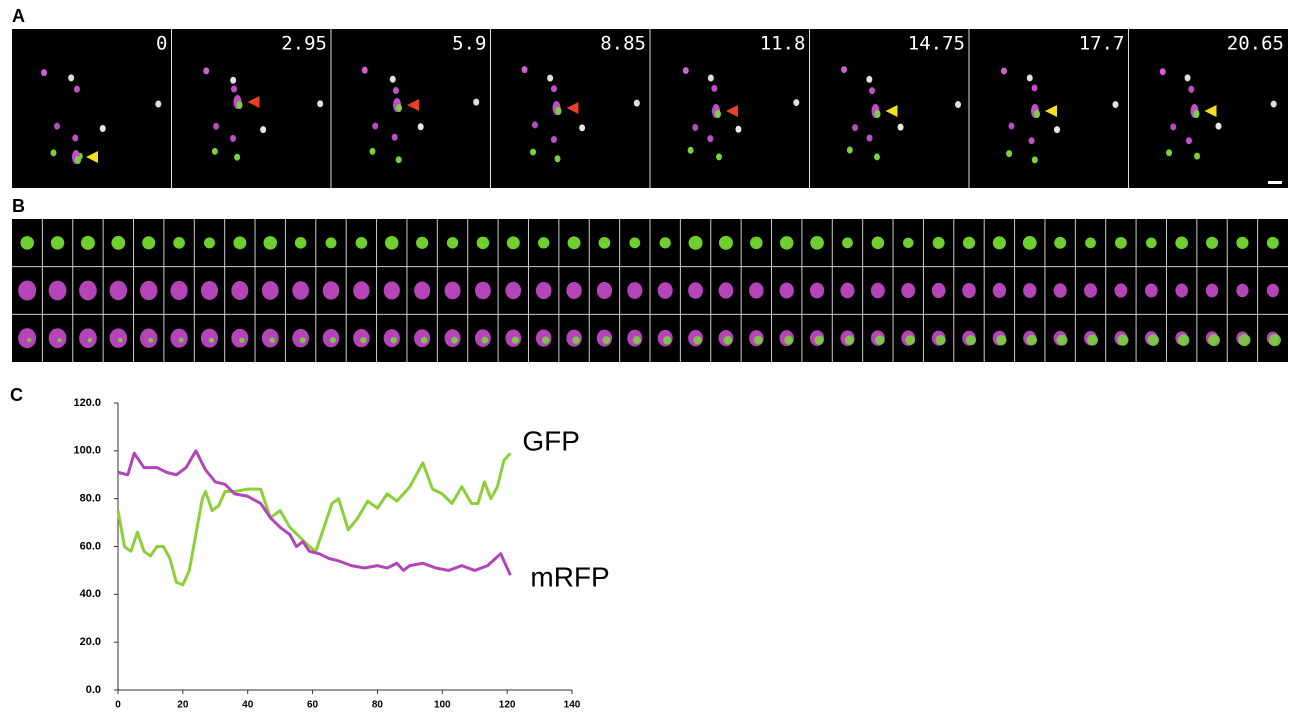  What do you see at coordinates (783, 44) in the screenshot?
I see `time-label: 11.8` at bounding box center [783, 44].